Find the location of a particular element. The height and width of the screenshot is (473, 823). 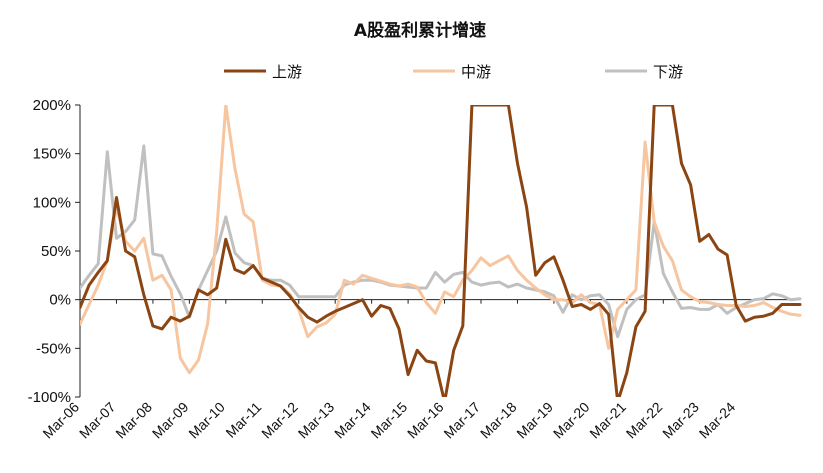

x-tick-label: Mar-07 is located at coordinates (97, 420).